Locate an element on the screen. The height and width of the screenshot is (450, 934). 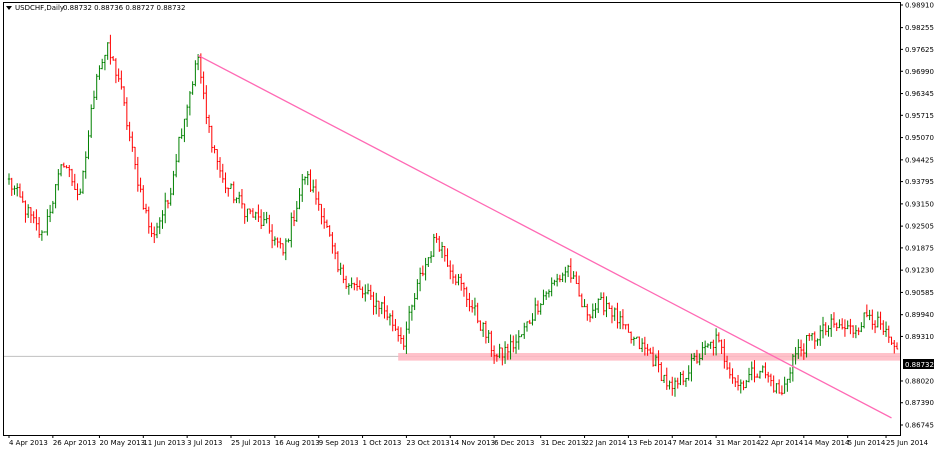
y-tick-label: 0.92505 is located at coordinates (919, 227).